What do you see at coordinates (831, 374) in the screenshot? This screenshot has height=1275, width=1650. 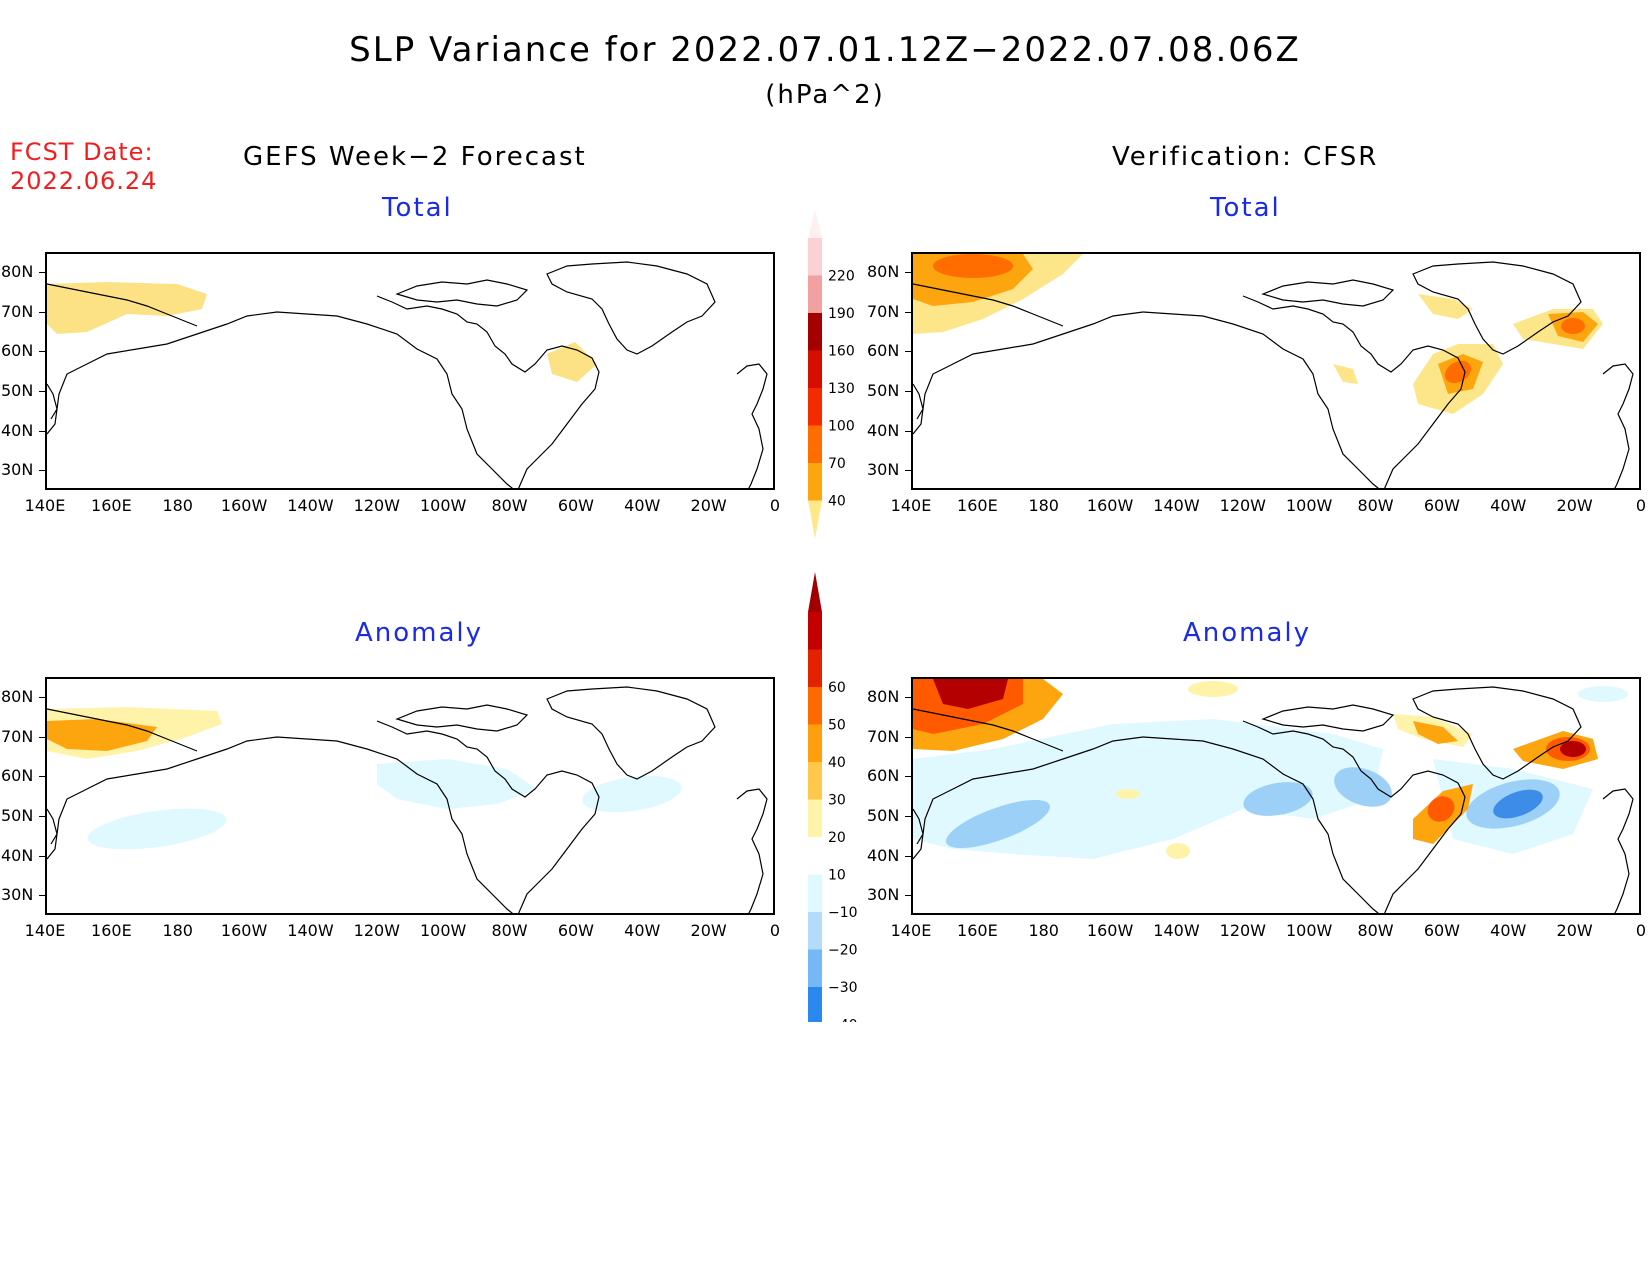 I see `total-colorbar: 40 70 100 130 160 190 220` at bounding box center [831, 374].